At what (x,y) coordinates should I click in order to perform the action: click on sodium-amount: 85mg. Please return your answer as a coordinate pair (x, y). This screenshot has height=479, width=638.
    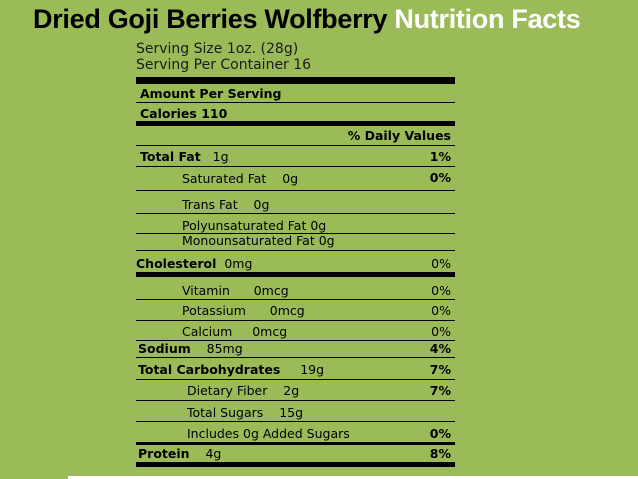
    Looking at the image, I should click on (224, 348).